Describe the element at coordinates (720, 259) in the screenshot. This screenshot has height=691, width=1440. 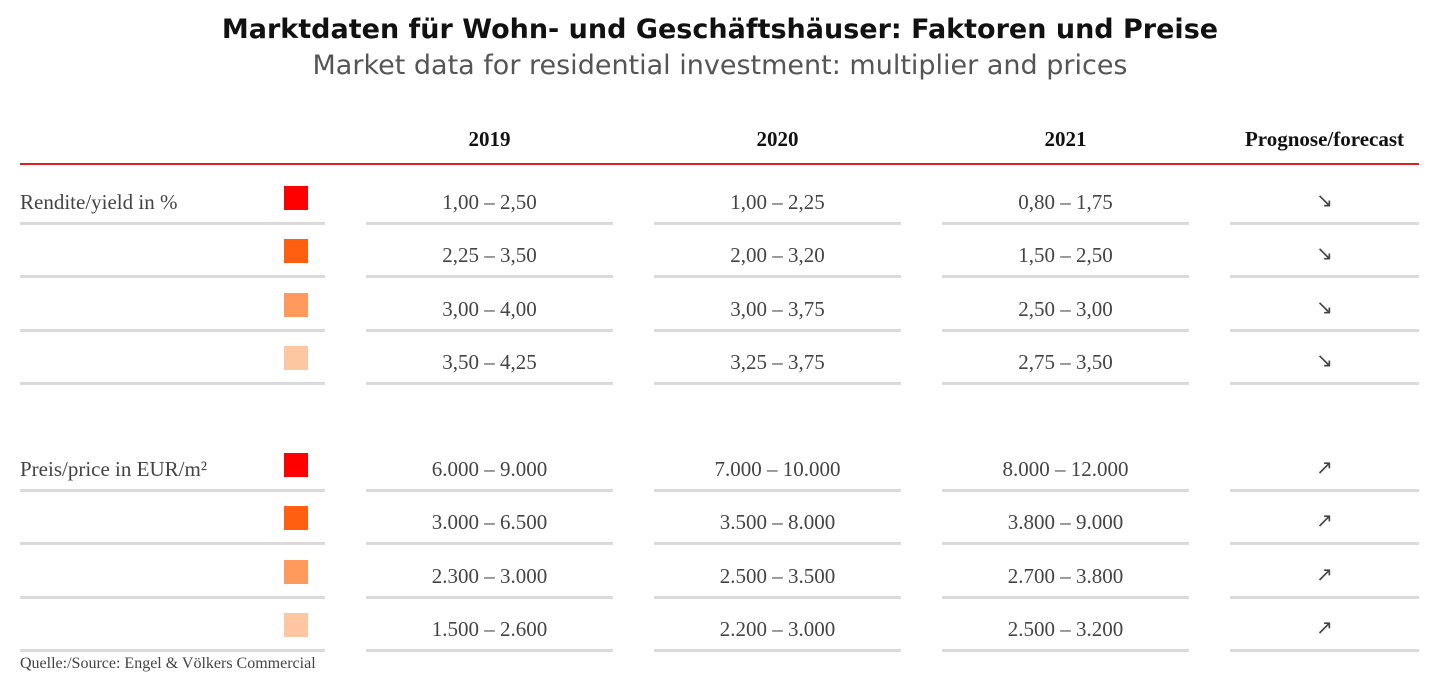
I see `table-row: 2,25 – 3,50 2,00 – 3,20 1,50 – 2,50 ↘` at that location.